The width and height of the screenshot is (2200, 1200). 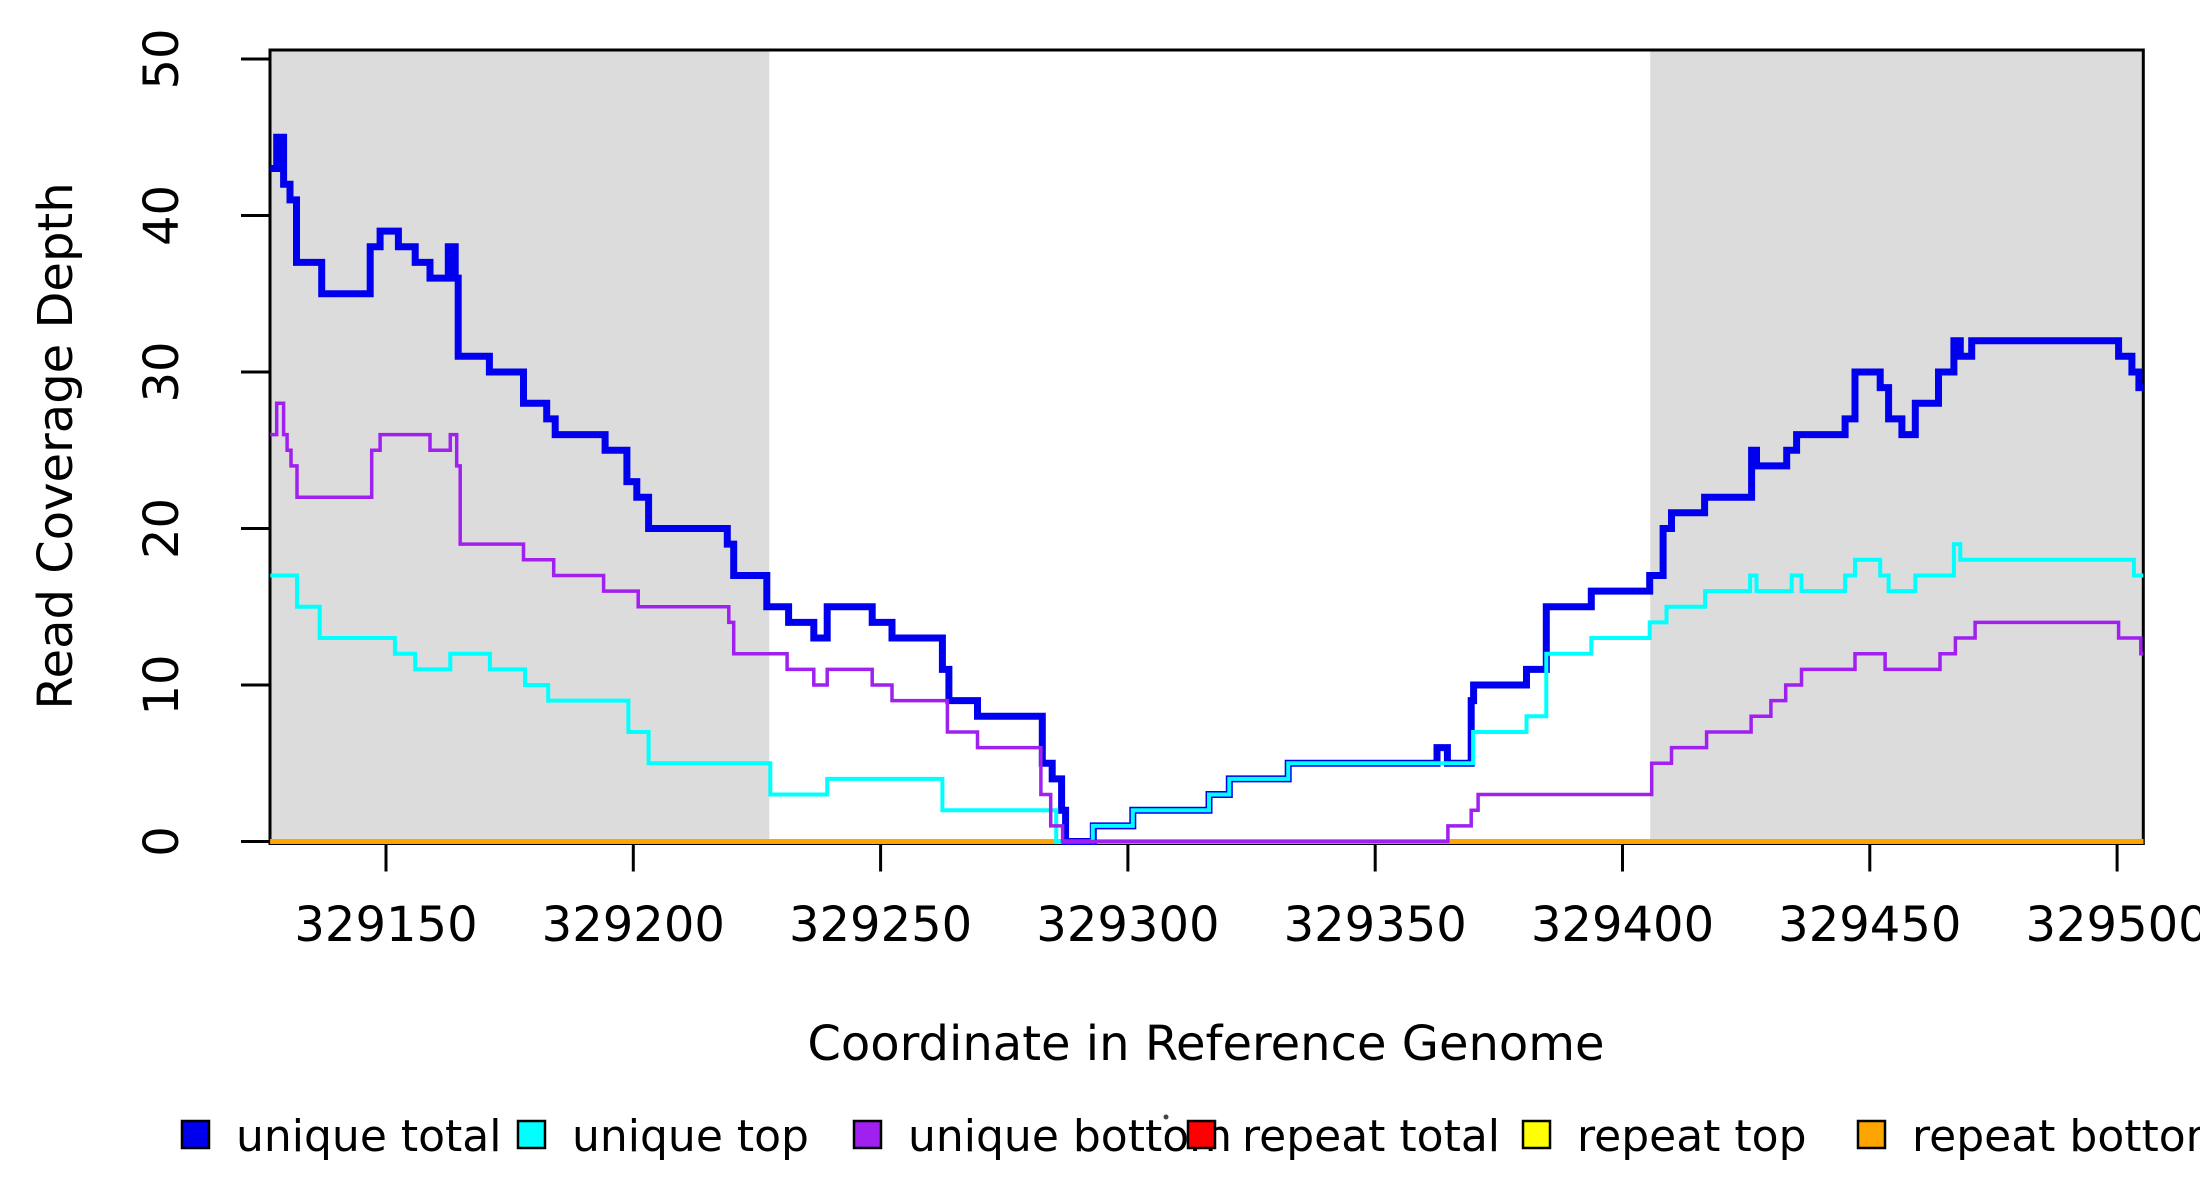 What do you see at coordinates (633, 925) in the screenshot?
I see `x-tick-label: 329200` at bounding box center [633, 925].